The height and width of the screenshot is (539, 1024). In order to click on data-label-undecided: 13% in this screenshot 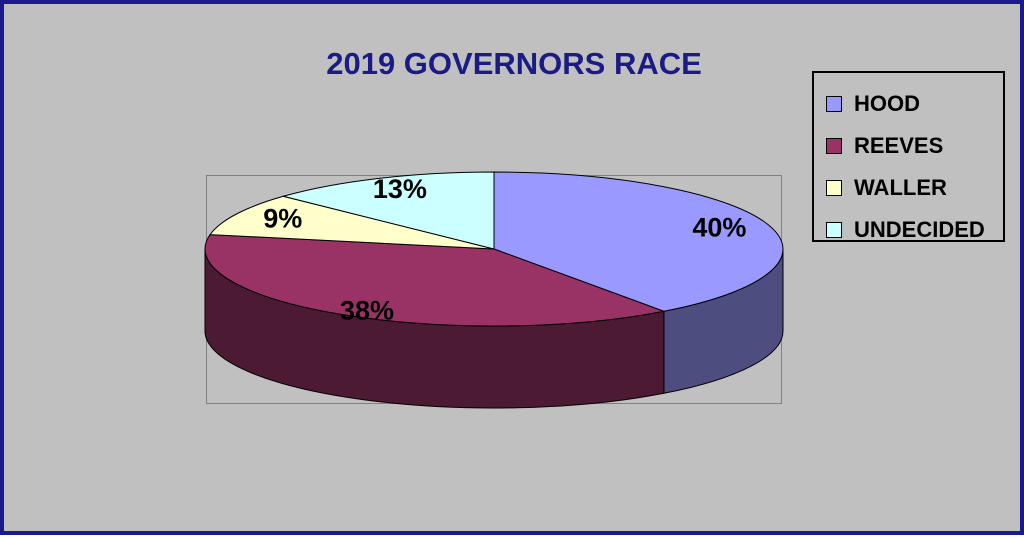, I will do `click(400, 189)`.